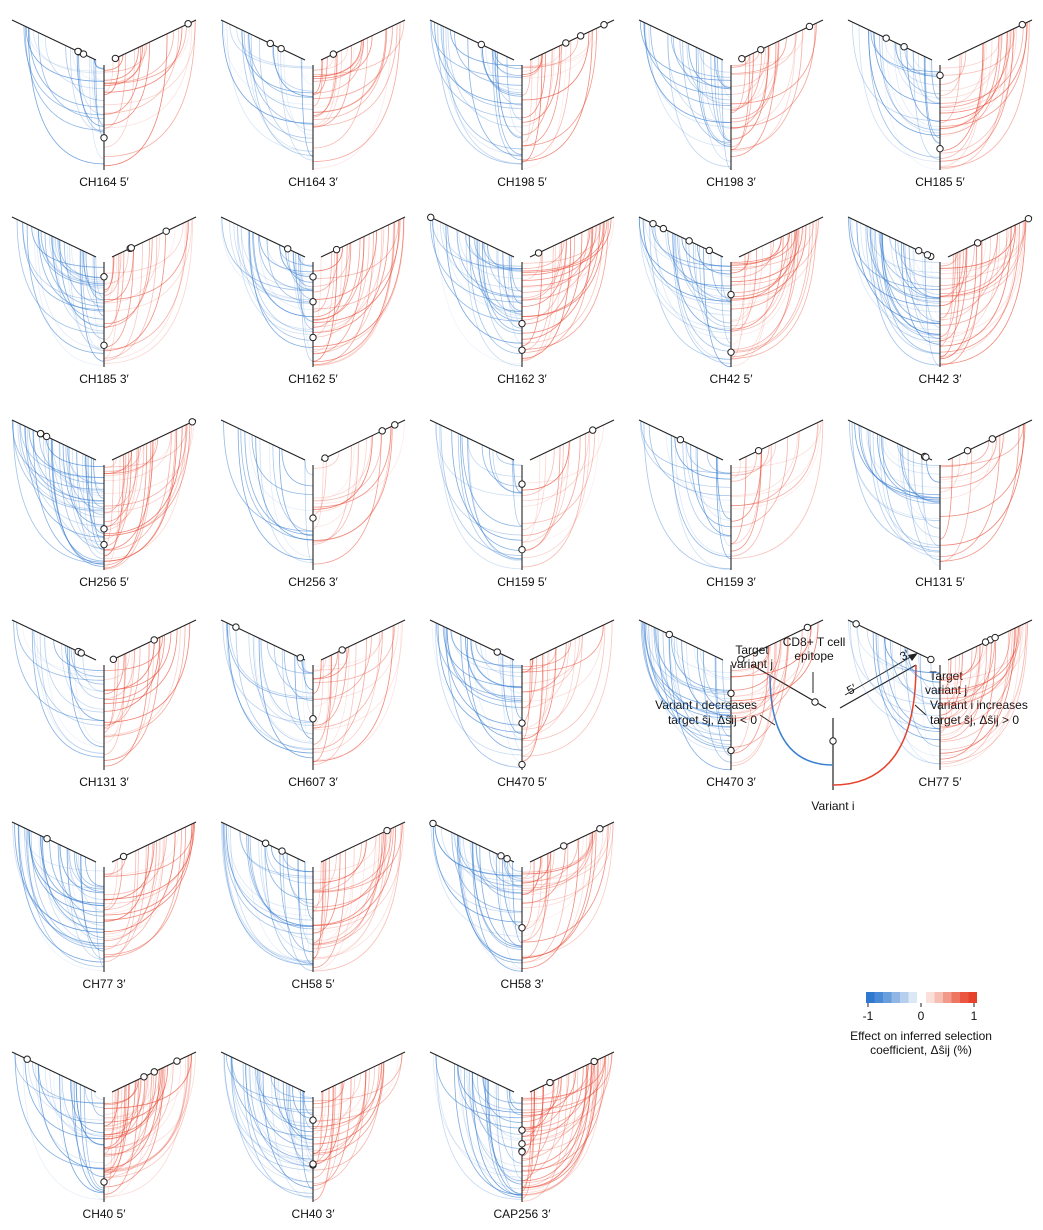  I want to click on colorbar-cell, so click(938, 997).